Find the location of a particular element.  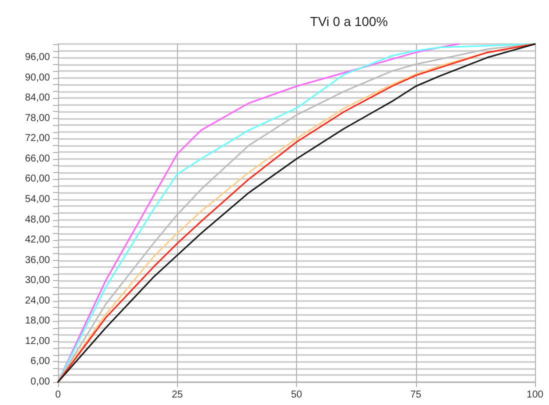

chart-title: TVi 0 a 100% is located at coordinates (349, 21).